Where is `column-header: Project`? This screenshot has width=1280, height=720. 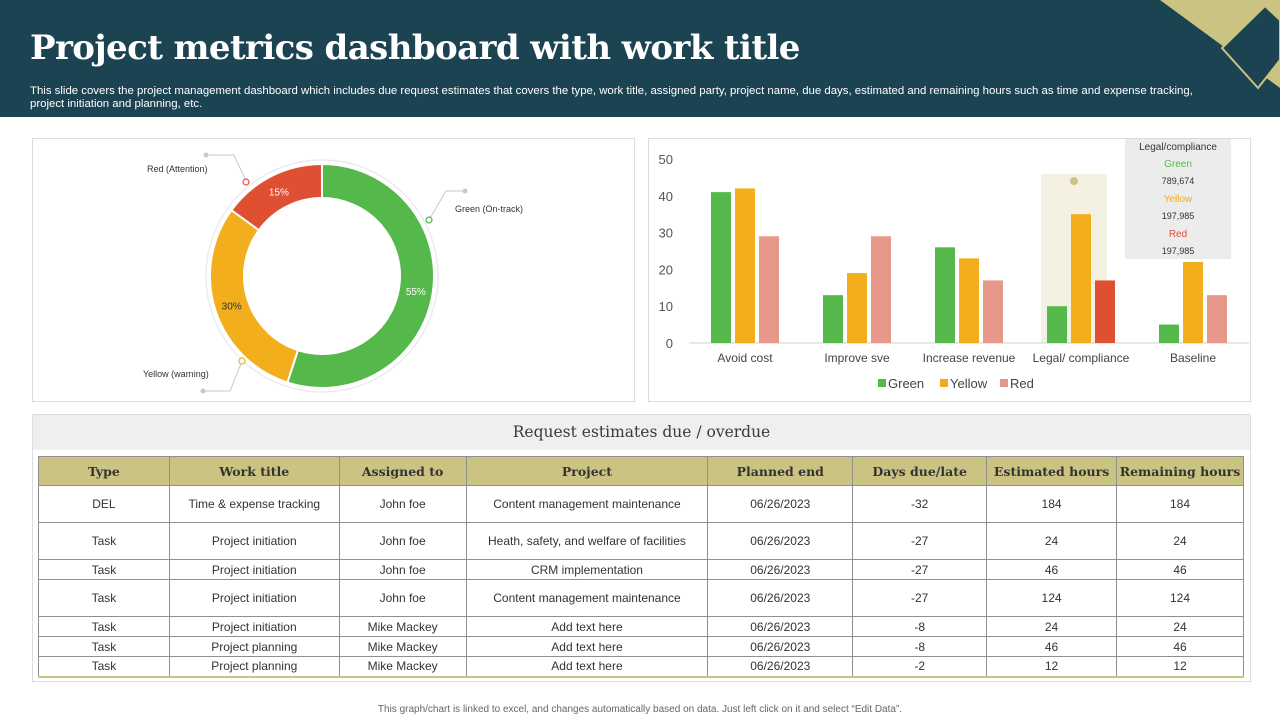
column-header: Project is located at coordinates (587, 471).